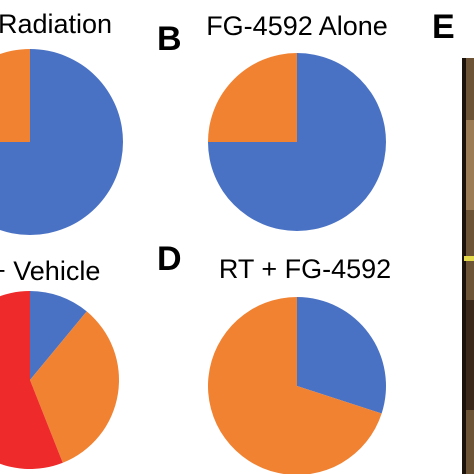  I want to click on pie-title-fg4592-alone: FG-4592 Alone, so click(297, 26).